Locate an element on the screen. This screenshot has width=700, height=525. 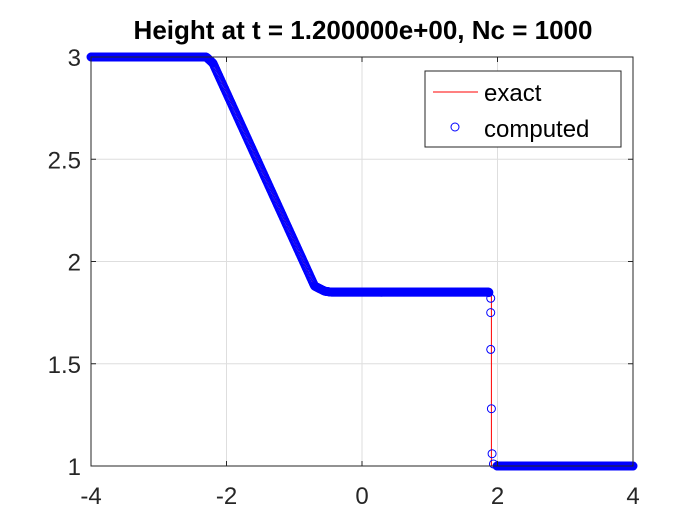
legend-box is located at coordinates (523, 109).